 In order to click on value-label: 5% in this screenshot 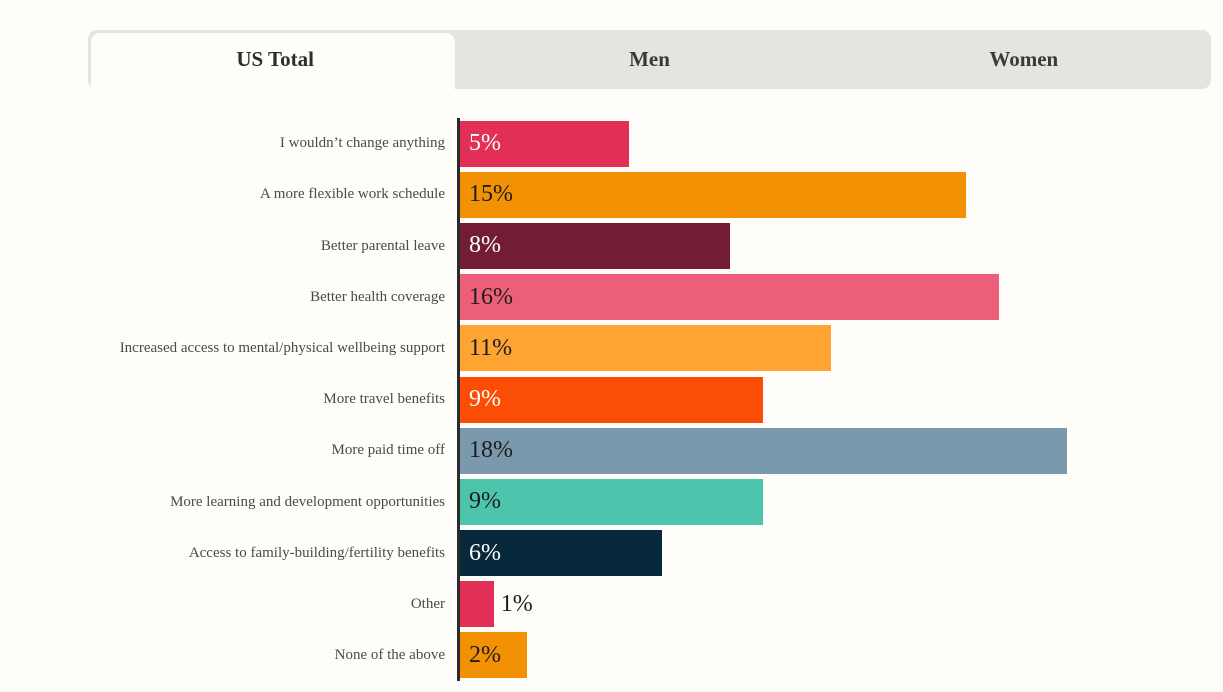, I will do `click(485, 143)`.